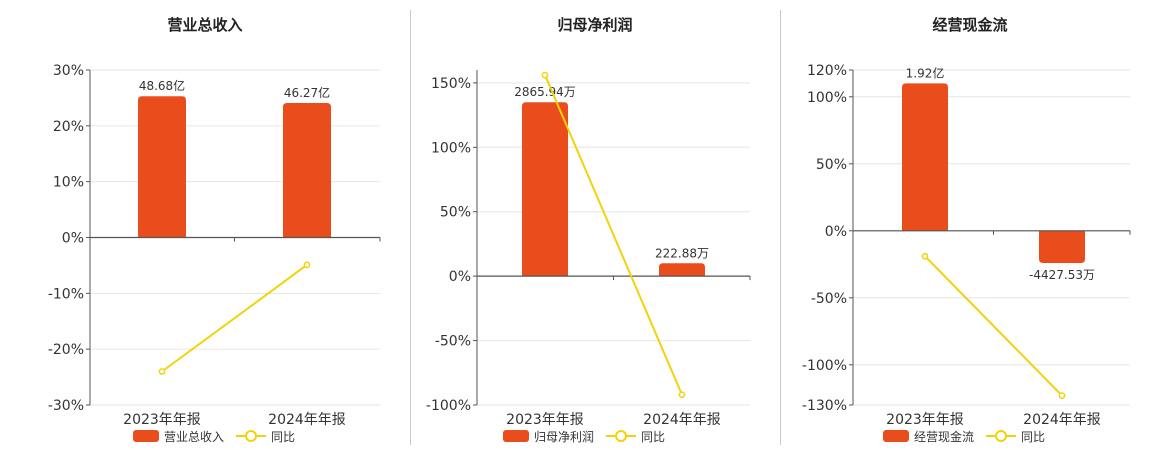  What do you see at coordinates (944, 436) in the screenshot?
I see `legend-bar-label: 经营现金流` at bounding box center [944, 436].